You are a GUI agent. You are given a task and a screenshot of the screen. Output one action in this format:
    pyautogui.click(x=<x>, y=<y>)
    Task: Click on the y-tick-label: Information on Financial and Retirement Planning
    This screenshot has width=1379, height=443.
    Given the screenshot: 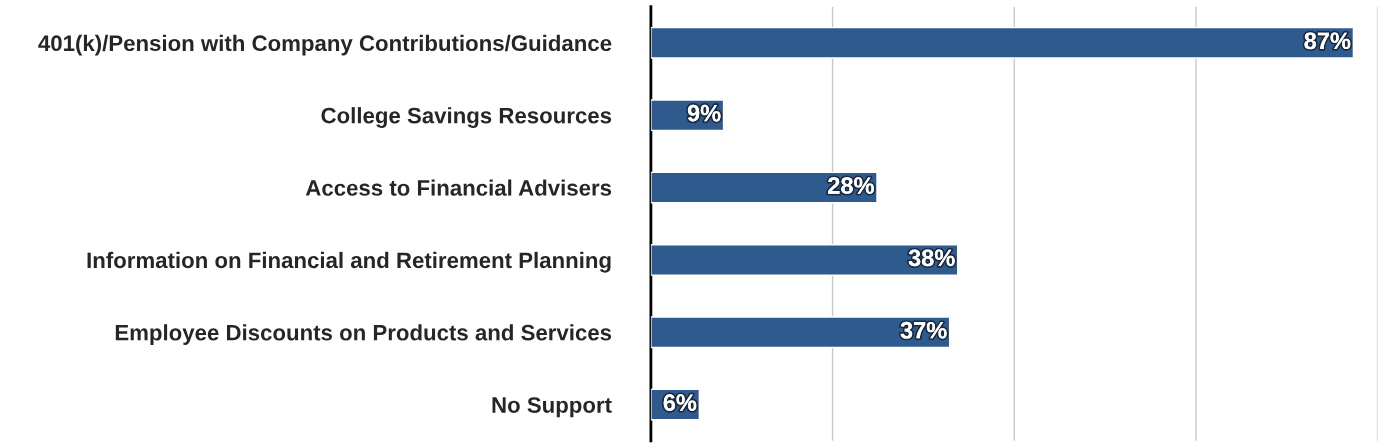 What is the action you would take?
    pyautogui.click(x=349, y=262)
    